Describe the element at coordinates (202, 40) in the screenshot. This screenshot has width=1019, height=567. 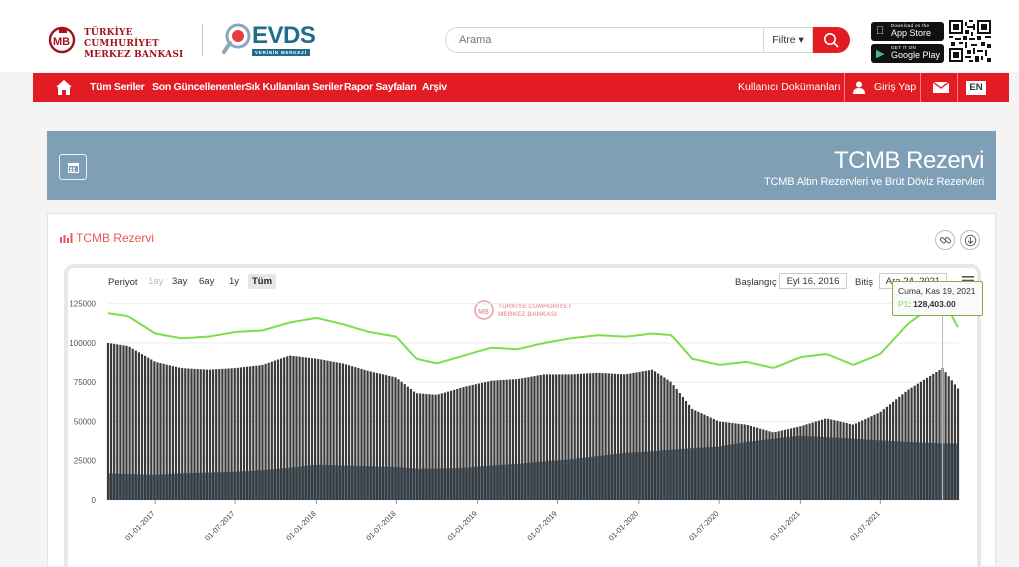
I see `logo-divider` at that location.